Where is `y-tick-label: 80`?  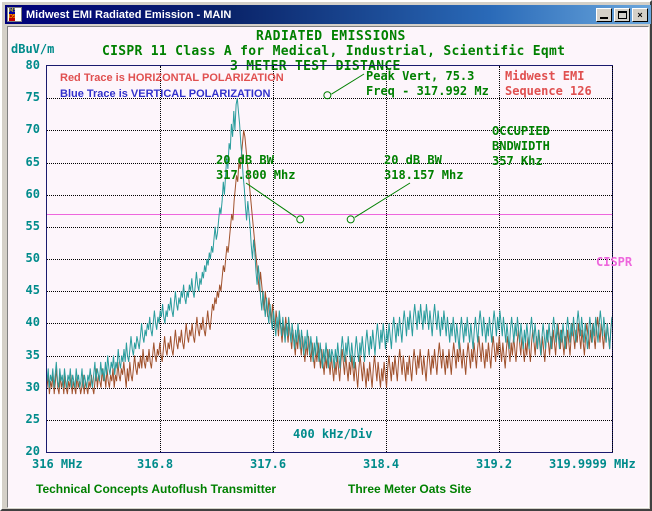 y-tick-label: 80 is located at coordinates (32, 65).